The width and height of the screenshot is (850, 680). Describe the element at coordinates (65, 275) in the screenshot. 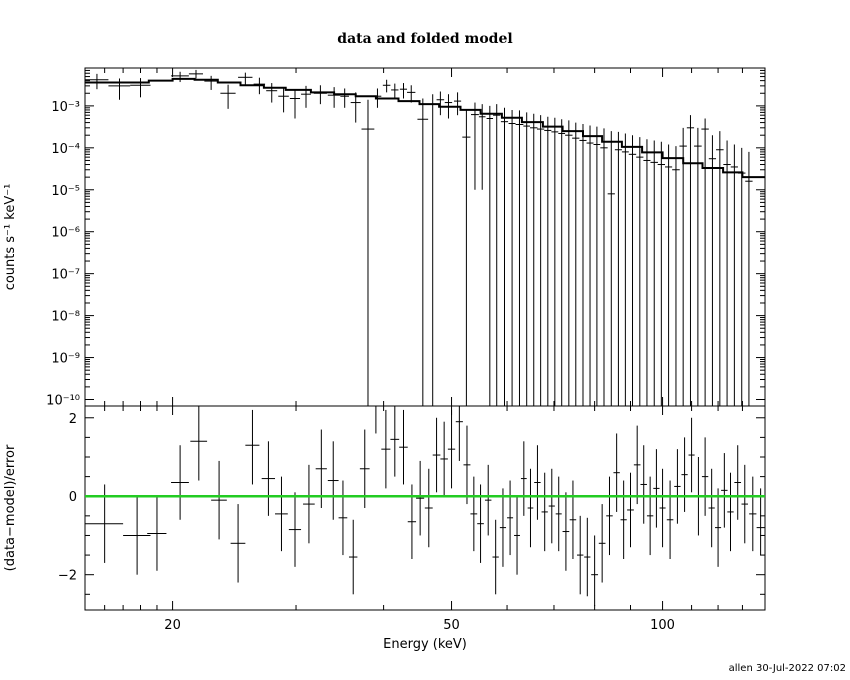

I see `y-tick-label: 10⁻⁷` at that location.